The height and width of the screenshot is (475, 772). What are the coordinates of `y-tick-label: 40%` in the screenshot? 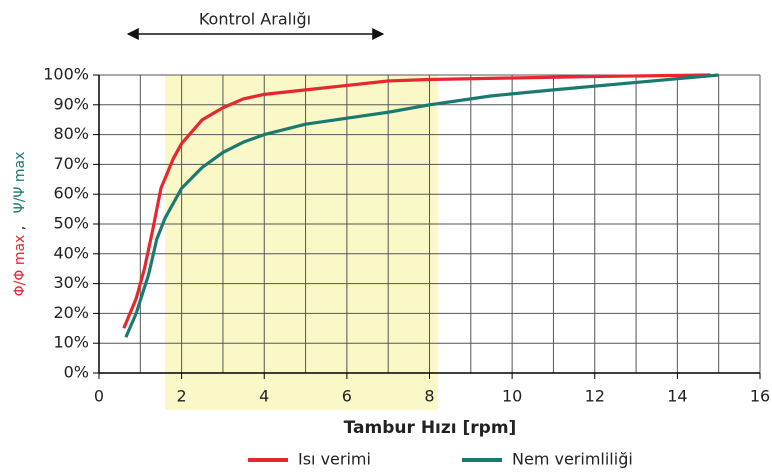 It's located at (71, 252).